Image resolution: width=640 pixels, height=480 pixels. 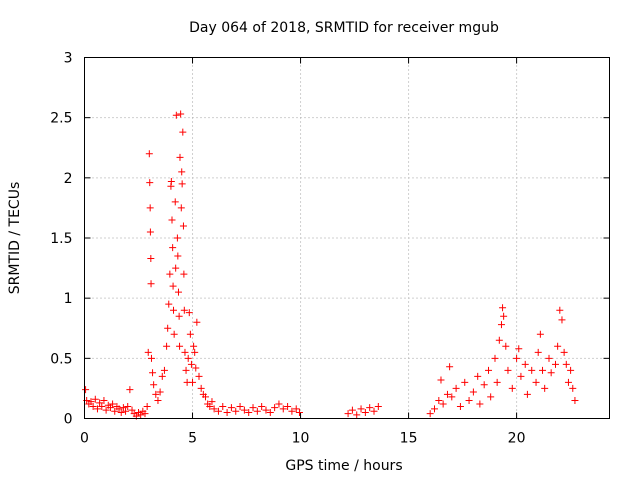 What do you see at coordinates (68, 179) in the screenshot?
I see `y-tick-label: 2` at bounding box center [68, 179].